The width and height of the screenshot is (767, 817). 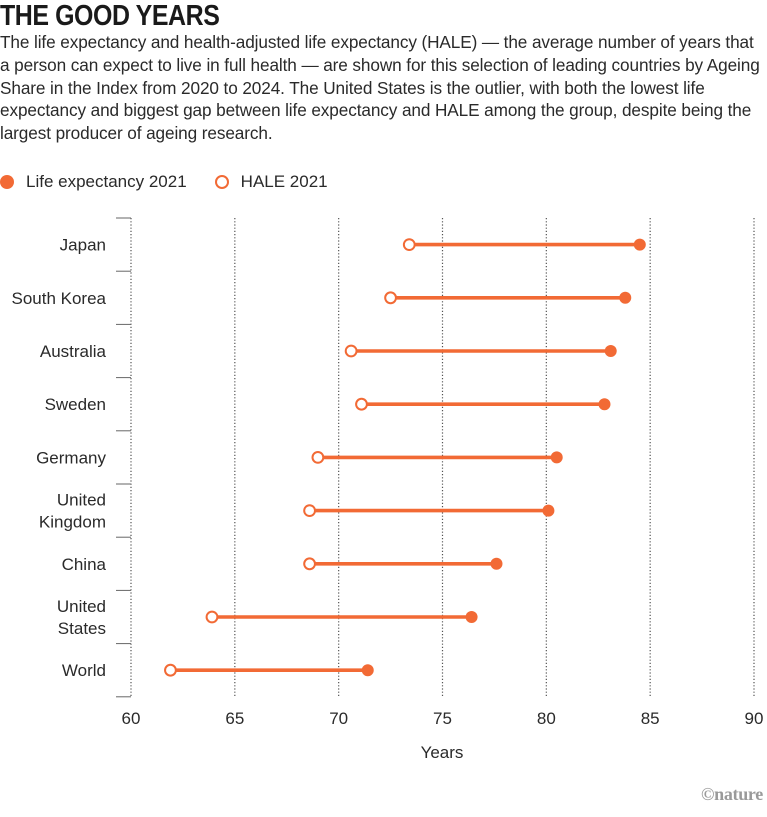 I want to click on category-label: World, so click(x=84, y=670).